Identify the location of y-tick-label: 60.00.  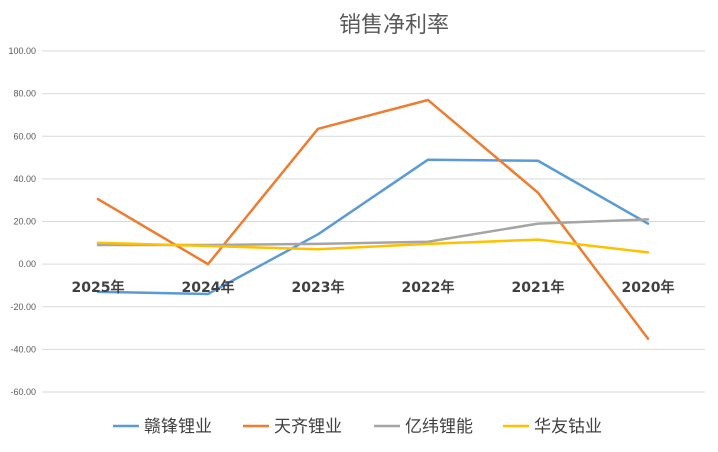
(24, 136).